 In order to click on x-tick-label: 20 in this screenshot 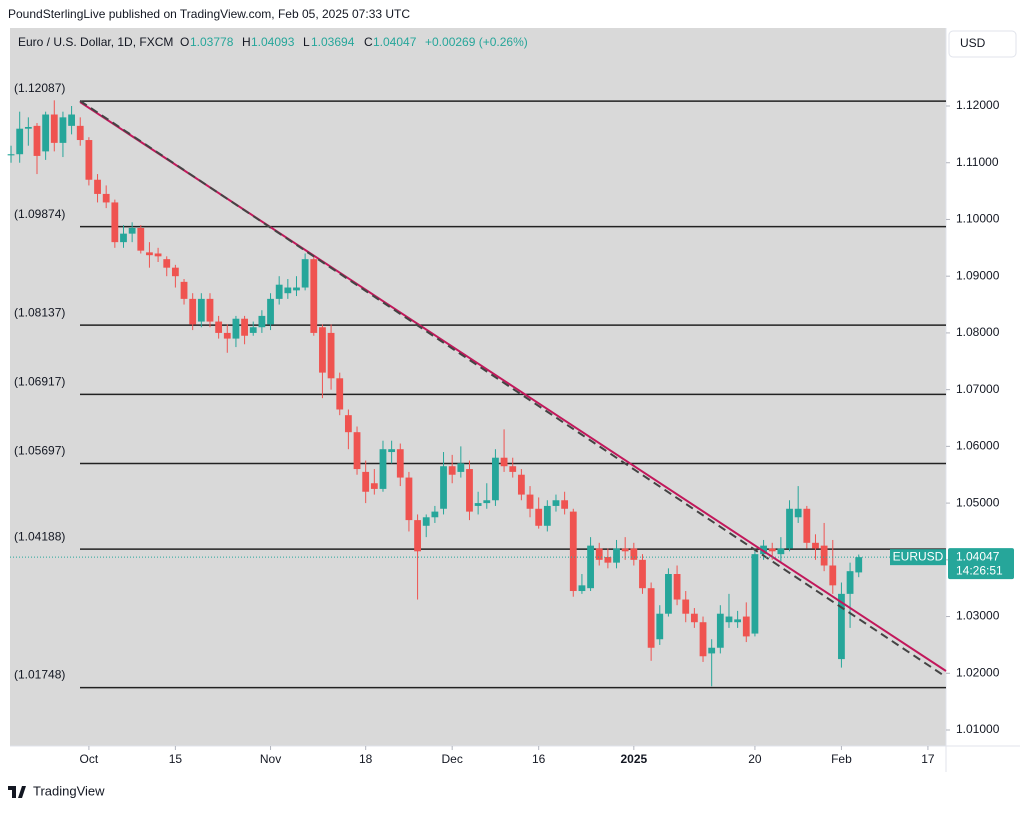, I will do `click(755, 759)`.